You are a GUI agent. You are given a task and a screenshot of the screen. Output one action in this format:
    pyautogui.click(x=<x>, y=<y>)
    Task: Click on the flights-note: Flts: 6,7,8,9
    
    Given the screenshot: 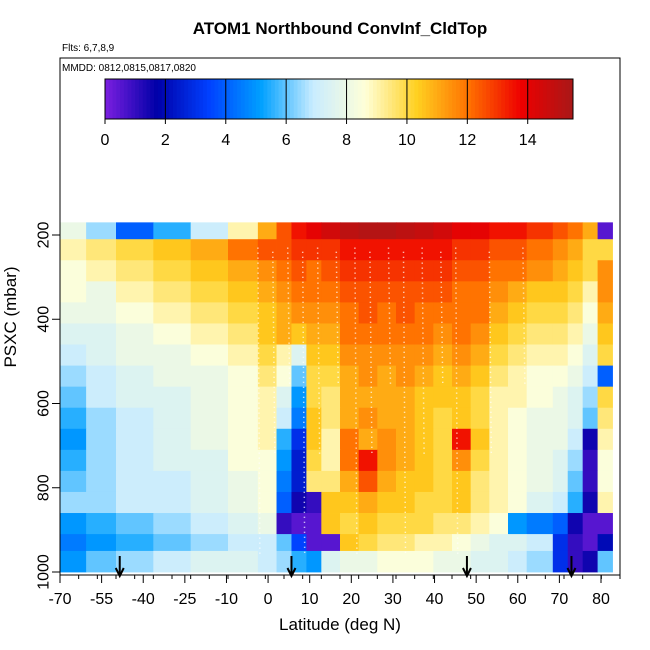 What is the action you would take?
    pyautogui.click(x=88, y=48)
    